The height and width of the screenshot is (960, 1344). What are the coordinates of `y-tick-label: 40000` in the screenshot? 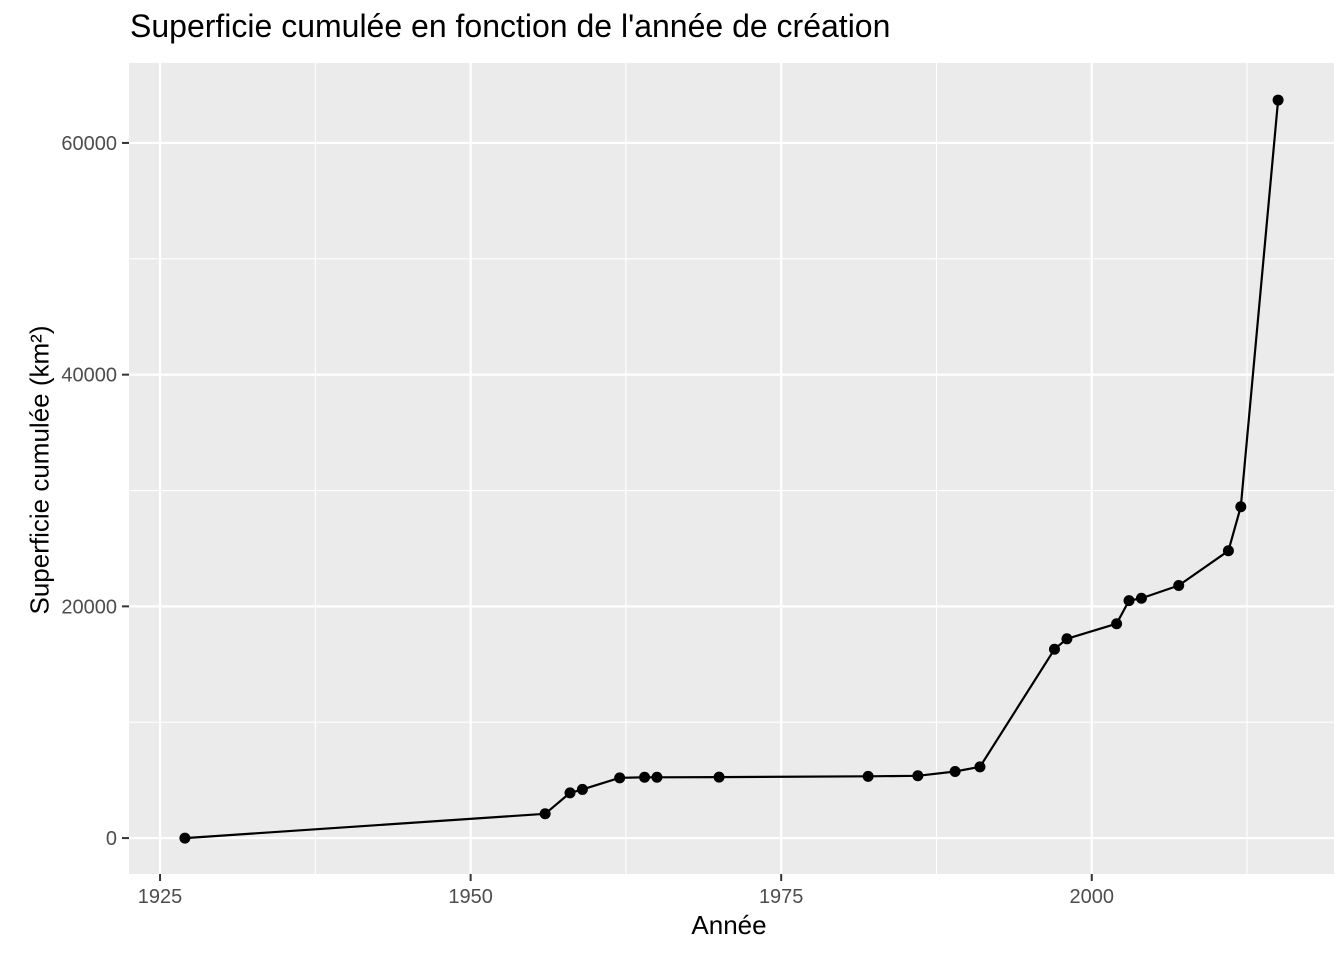 It's located at (89, 376).